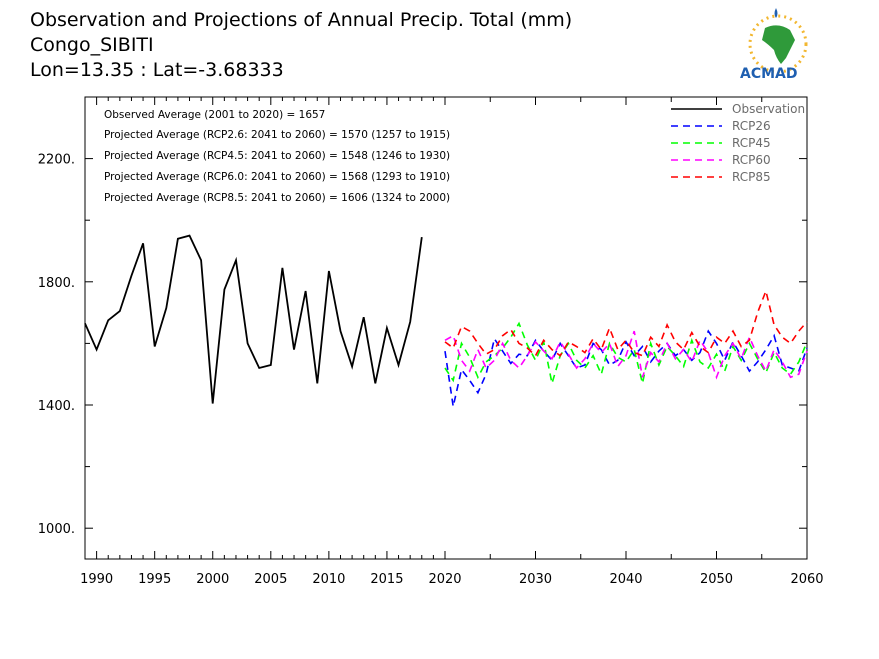 The width and height of the screenshot is (879, 659). Describe the element at coordinates (535, 579) in the screenshot. I see `x-tick-label: 2030` at that location.